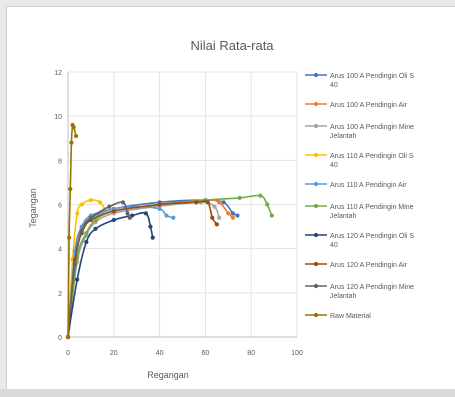 The image size is (455, 397). Describe the element at coordinates (168, 375) in the screenshot. I see `x-axis-label: Regangan` at that location.